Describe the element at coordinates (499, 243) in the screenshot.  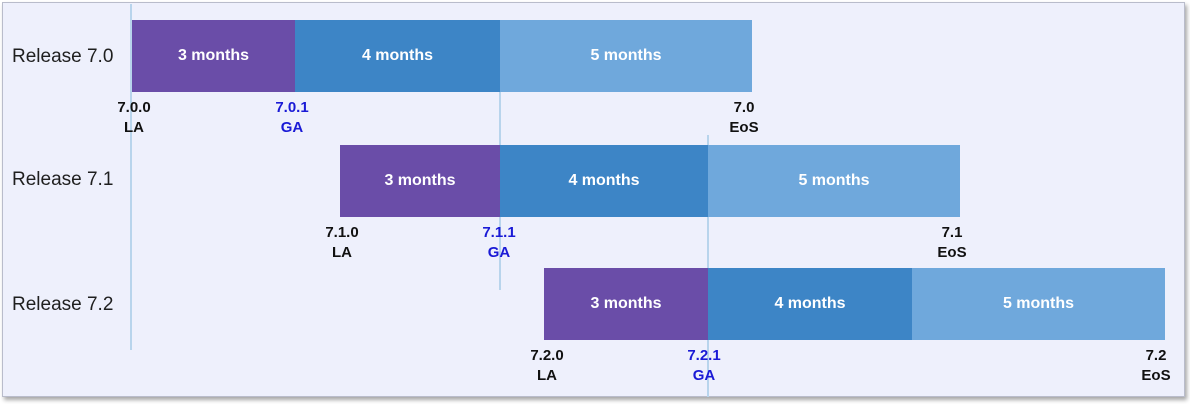
I see `milestone-ga-7-1: 7.1.1 GA` at that location.